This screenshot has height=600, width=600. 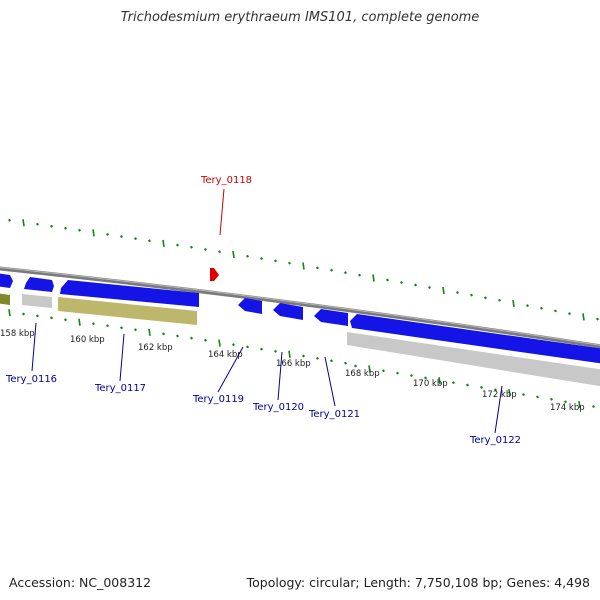 I want to click on genome-backbone, so click(x=300, y=307).